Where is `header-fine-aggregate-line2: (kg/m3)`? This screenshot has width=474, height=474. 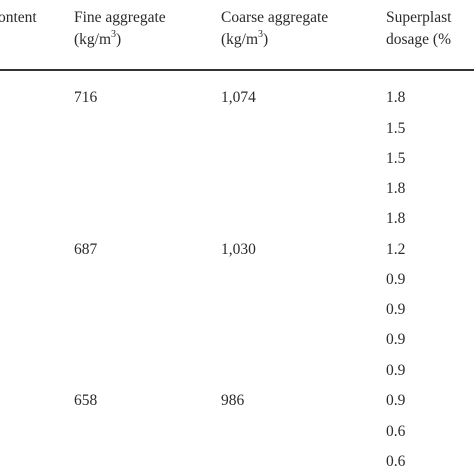
header-fine-aggregate-line2: (kg/m3) is located at coordinates (98, 38).